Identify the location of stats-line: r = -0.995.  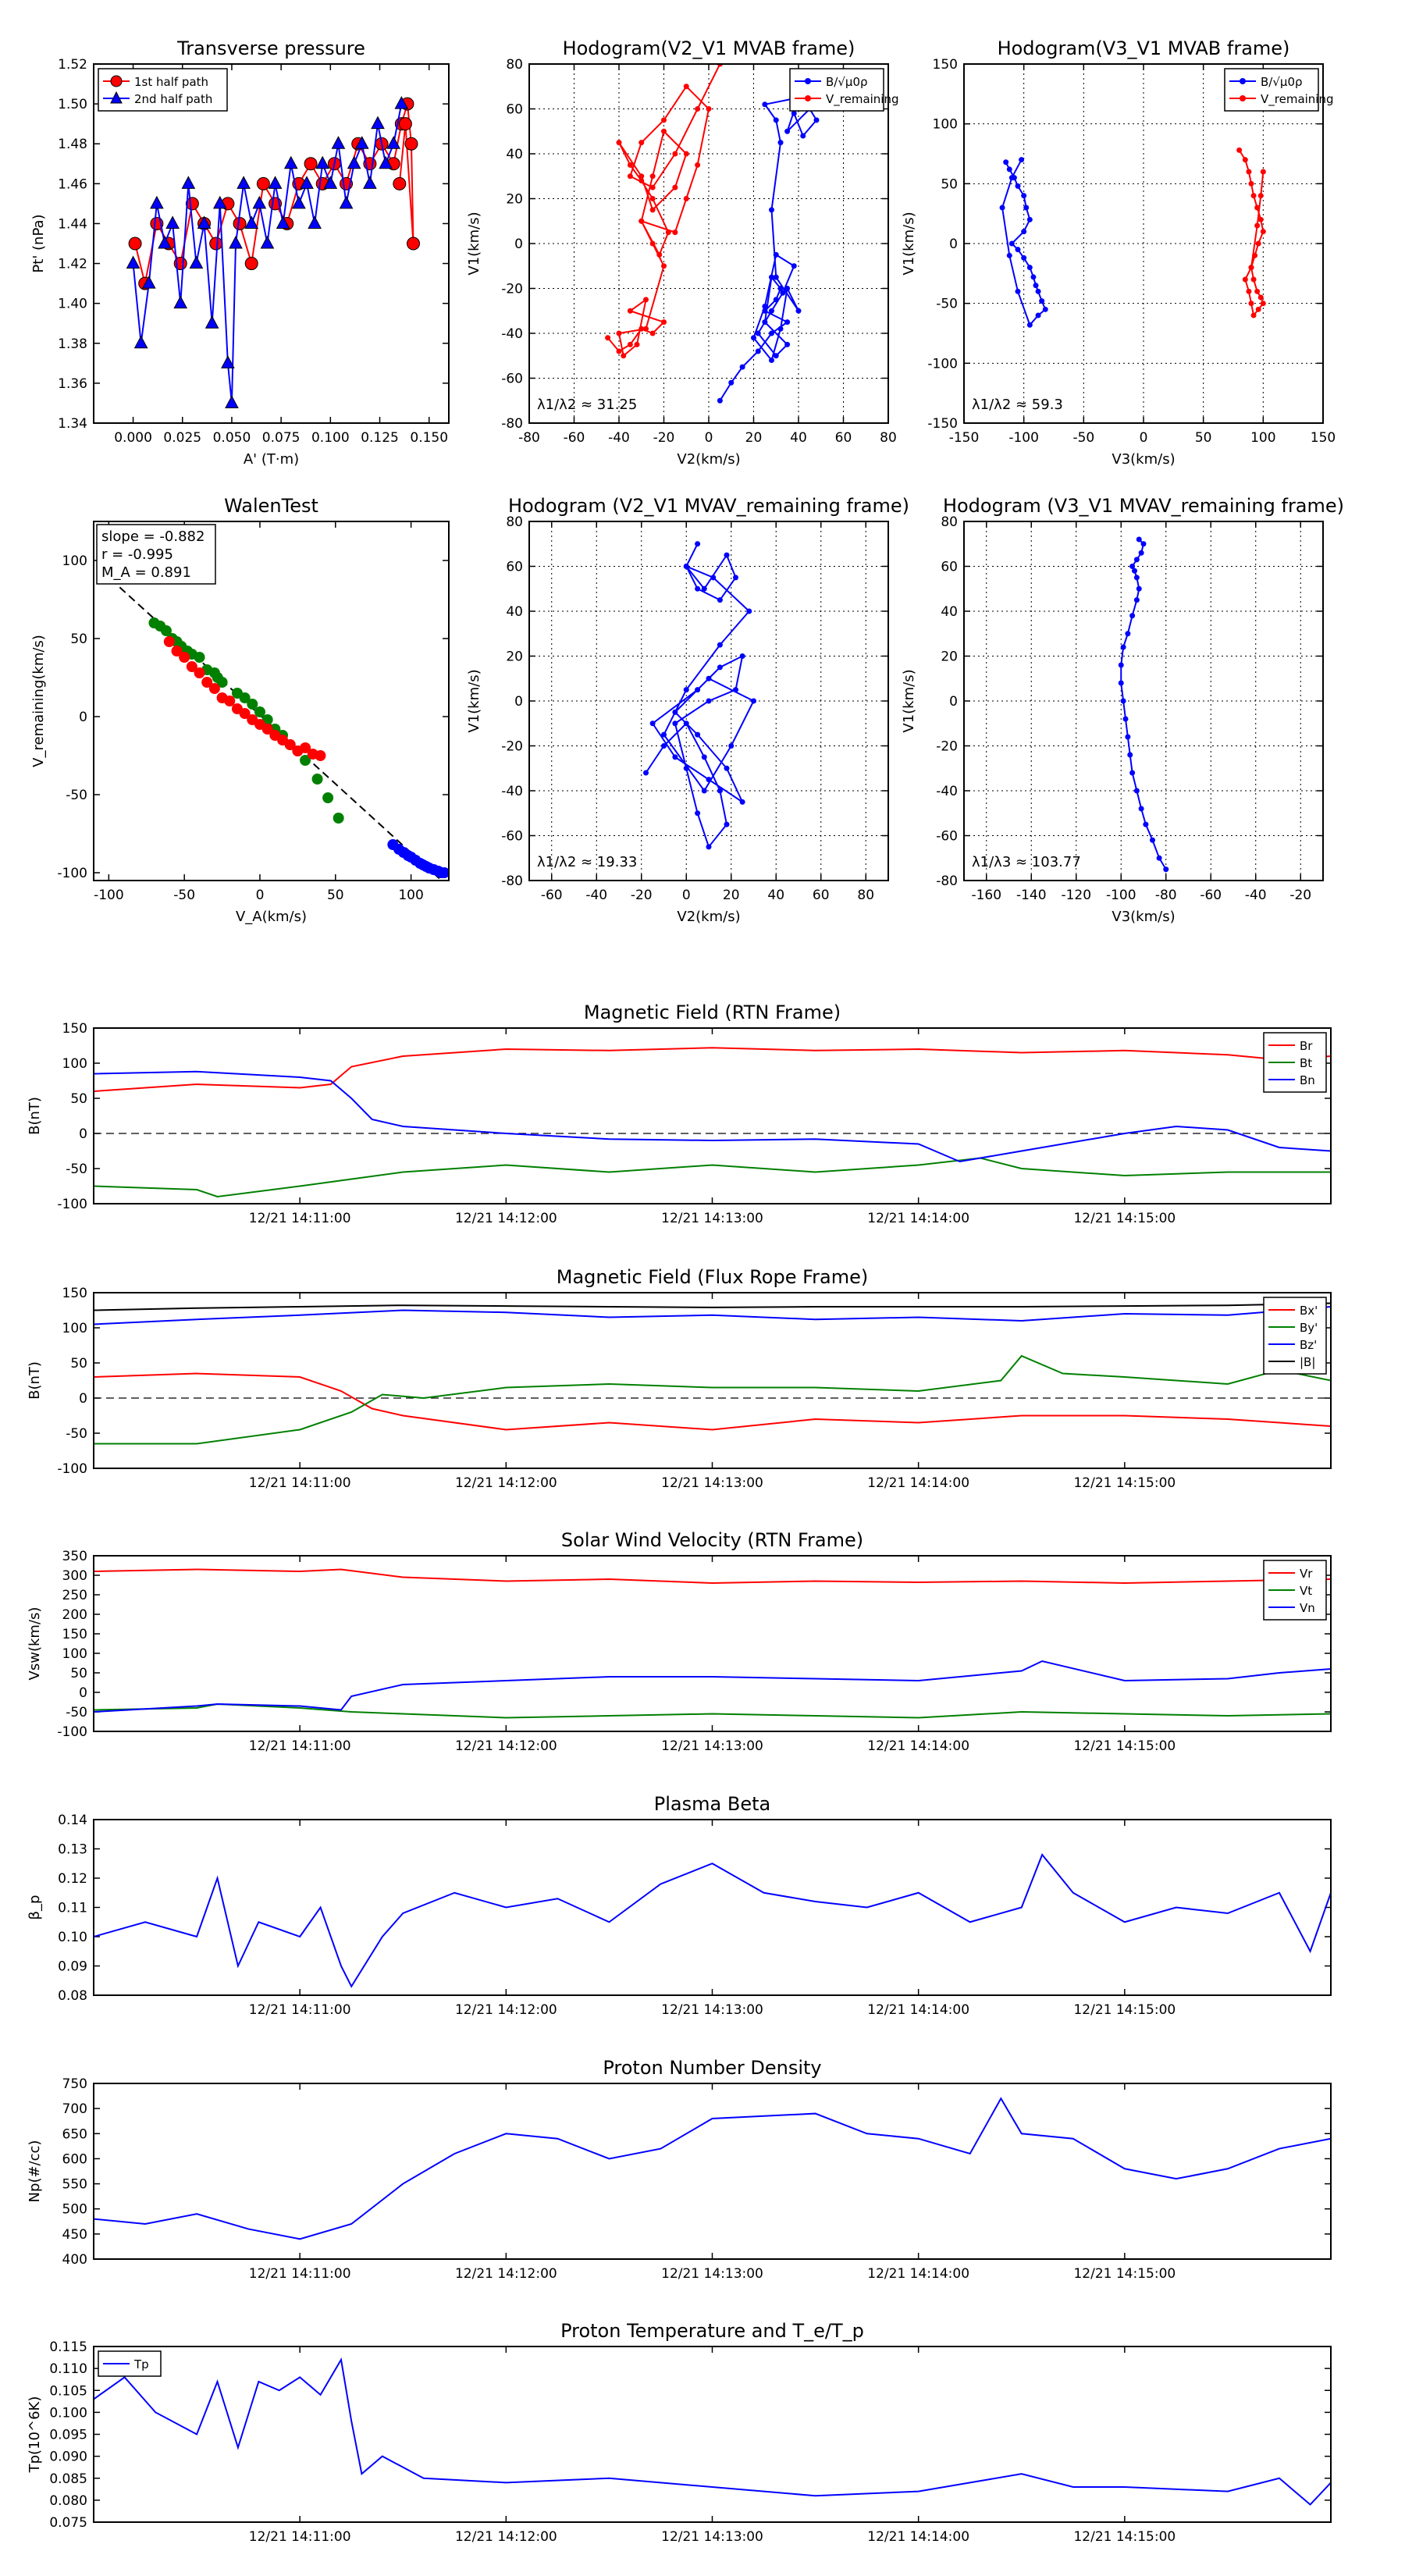
(137, 554).